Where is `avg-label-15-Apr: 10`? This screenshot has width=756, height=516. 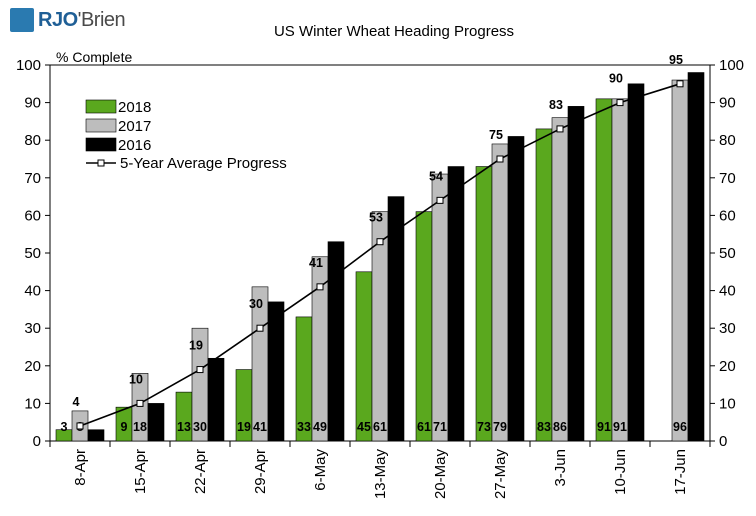
avg-label-15-Apr: 10 is located at coordinates (136, 379).